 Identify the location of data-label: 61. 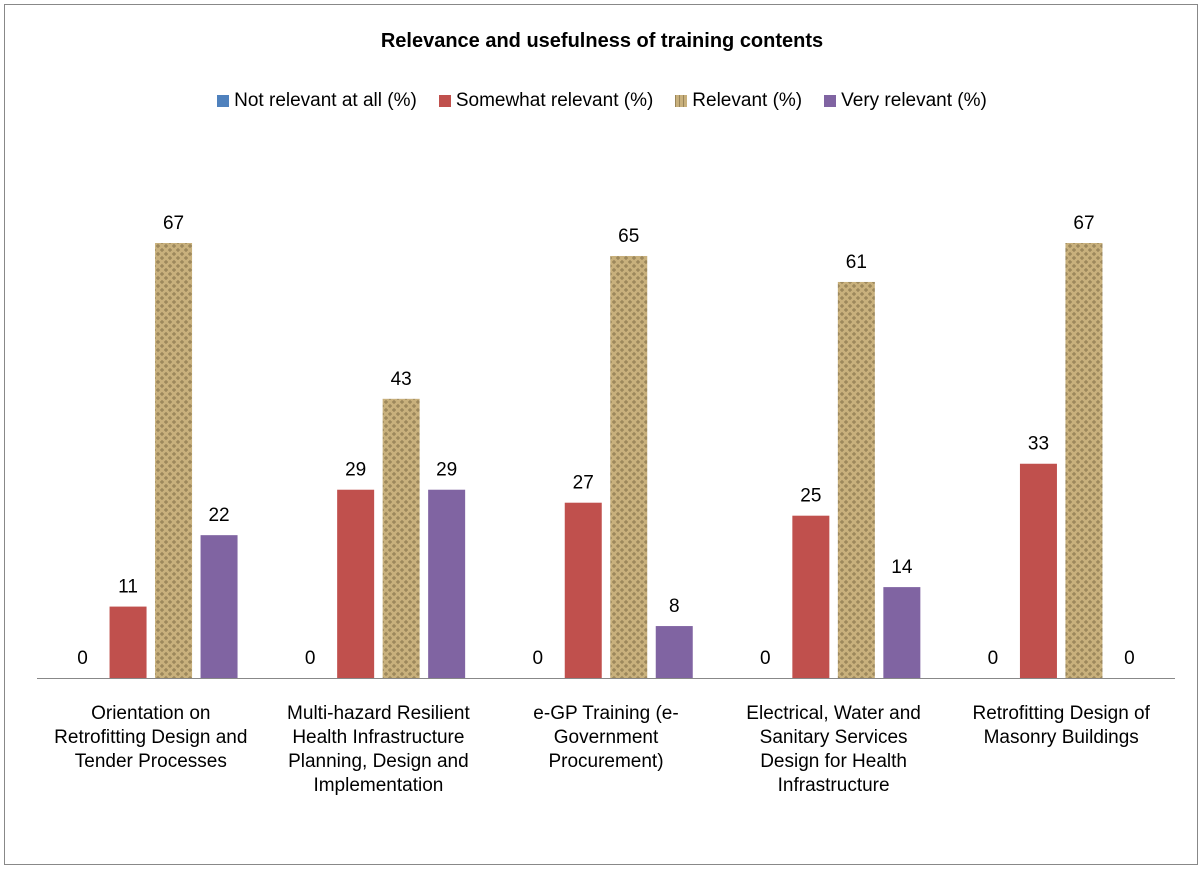
(856, 262).